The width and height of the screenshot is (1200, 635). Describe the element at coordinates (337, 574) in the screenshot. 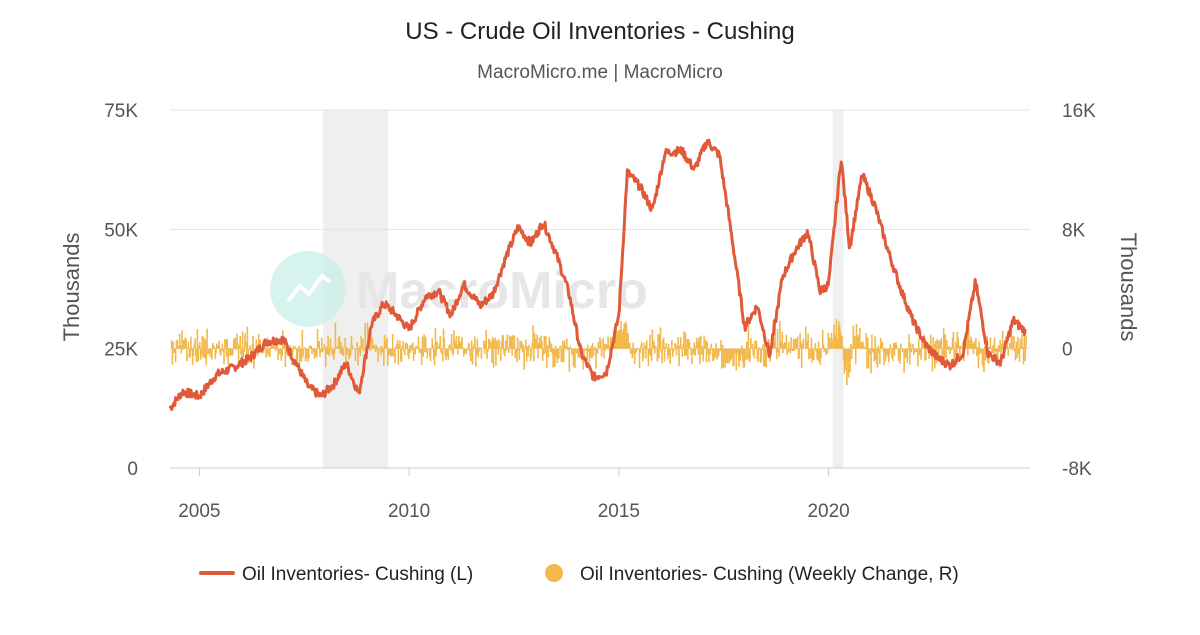

I see `legend-item-inventories: Oil Inventories- Cushing (L)` at that location.